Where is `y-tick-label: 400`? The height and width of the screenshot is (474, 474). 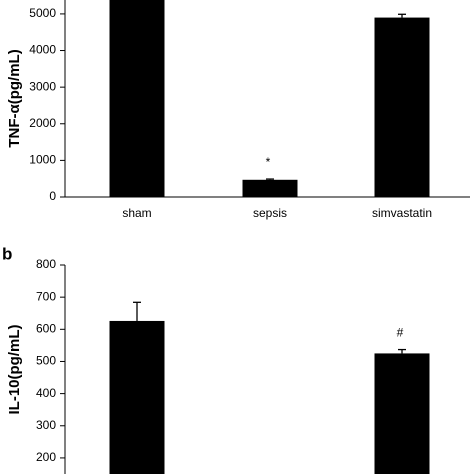
y-tick-label: 400 is located at coordinates (46, 393).